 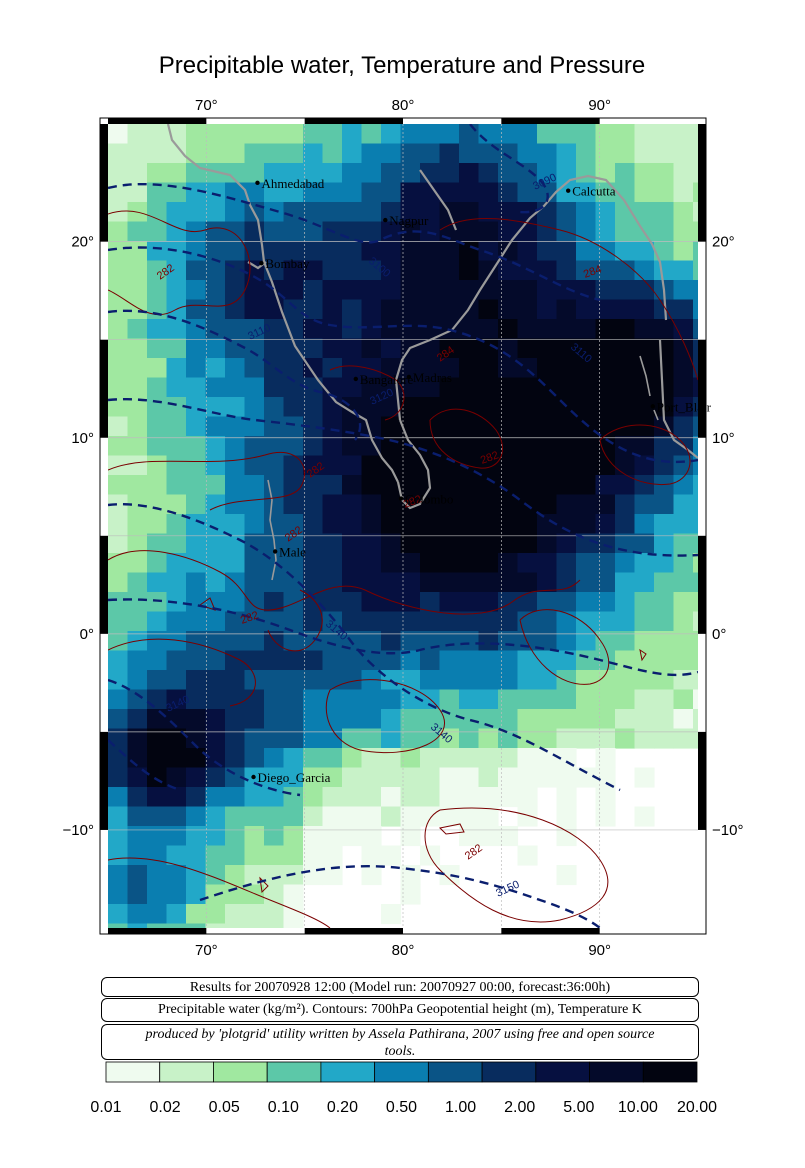 I want to click on colorbar-swatch, so click(x=616, y=1072).